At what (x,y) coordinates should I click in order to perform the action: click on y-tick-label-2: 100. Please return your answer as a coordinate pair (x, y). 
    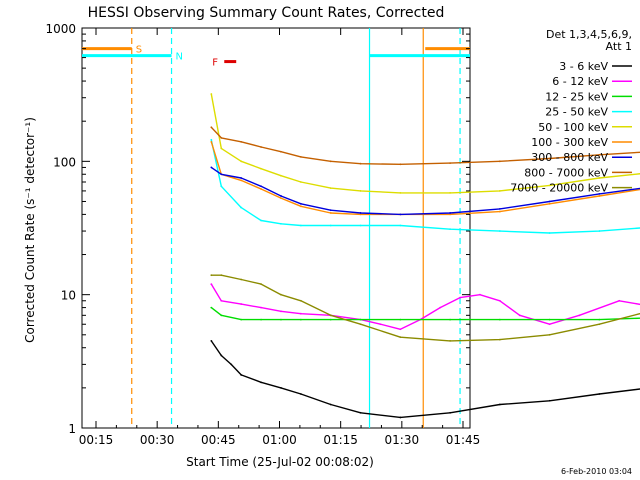
    Looking at the image, I should click on (64, 162).